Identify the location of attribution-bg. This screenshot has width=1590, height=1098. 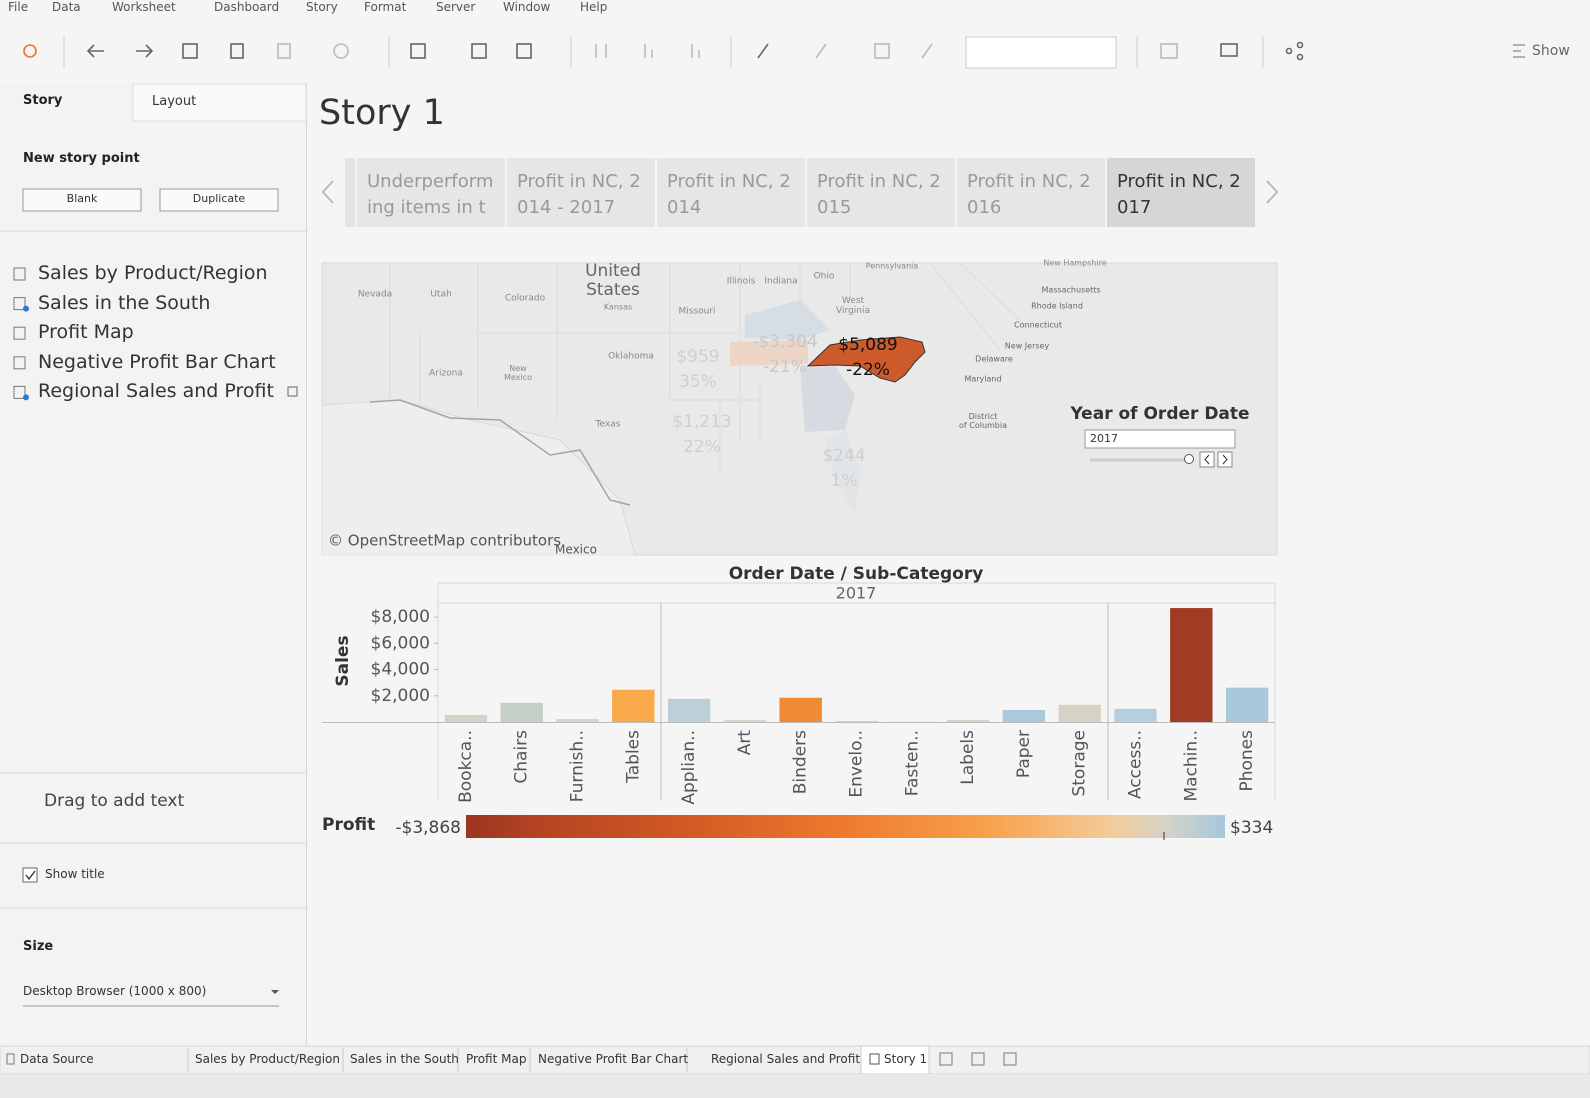
(435, 541).